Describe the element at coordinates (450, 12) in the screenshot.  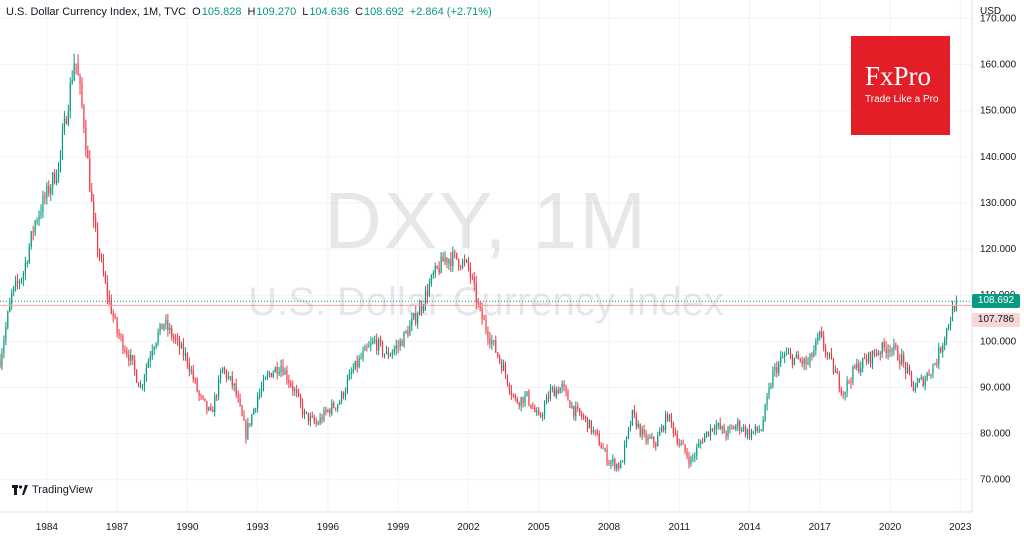
I see `change-value: +2.864 (+2.71%)` at that location.